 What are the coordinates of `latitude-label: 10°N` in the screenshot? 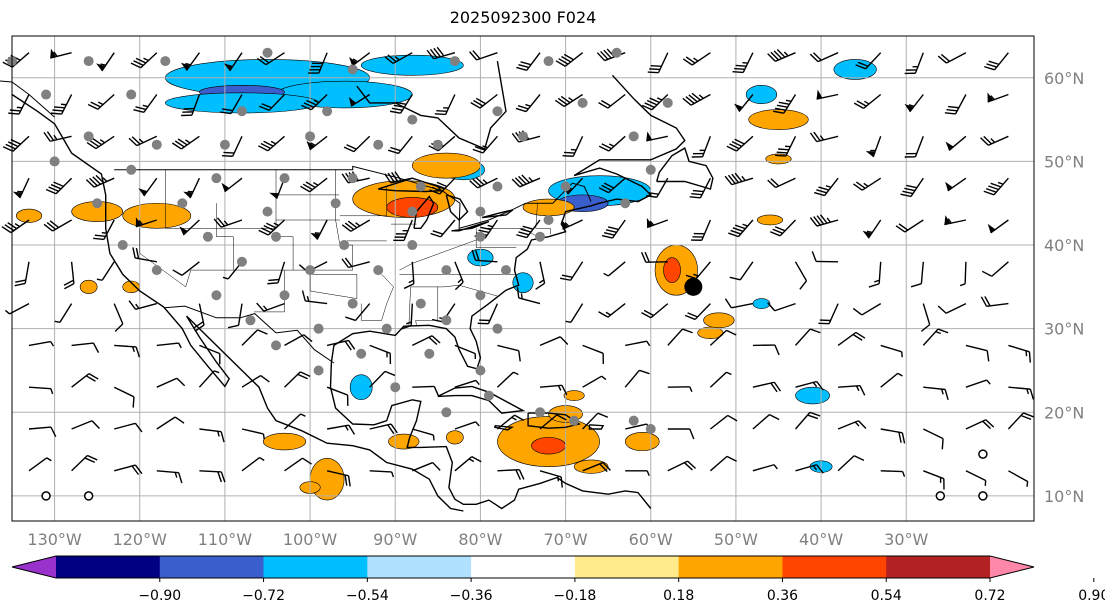 It's located at (1064, 496).